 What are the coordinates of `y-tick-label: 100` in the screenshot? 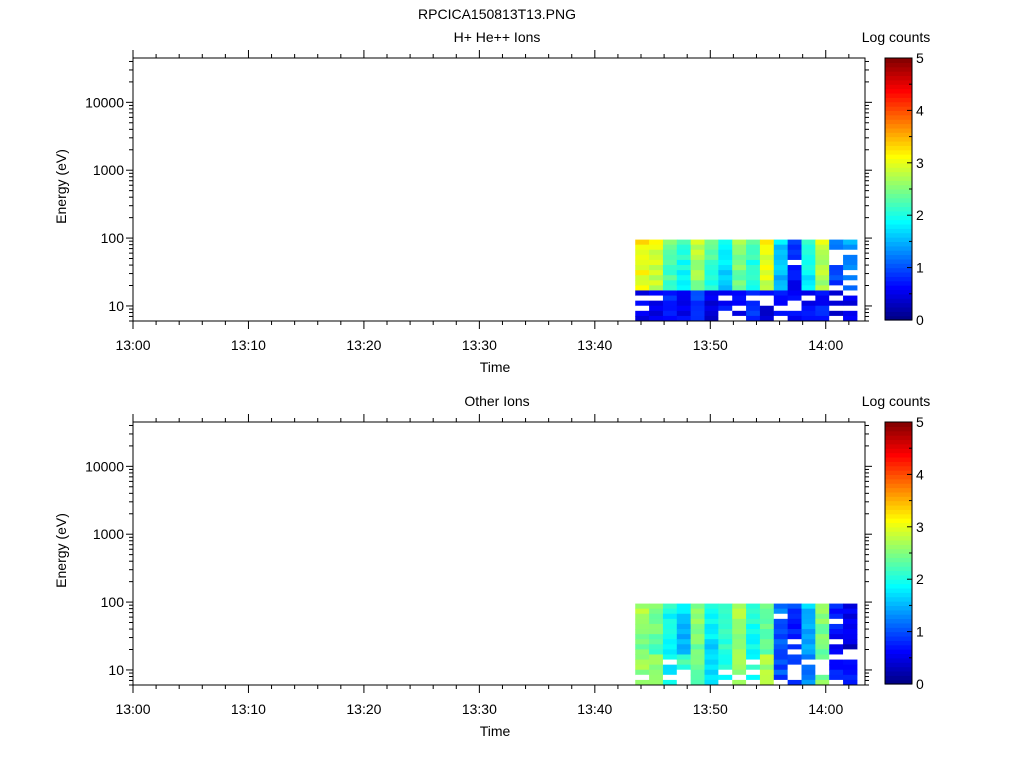 It's located at (113, 238).